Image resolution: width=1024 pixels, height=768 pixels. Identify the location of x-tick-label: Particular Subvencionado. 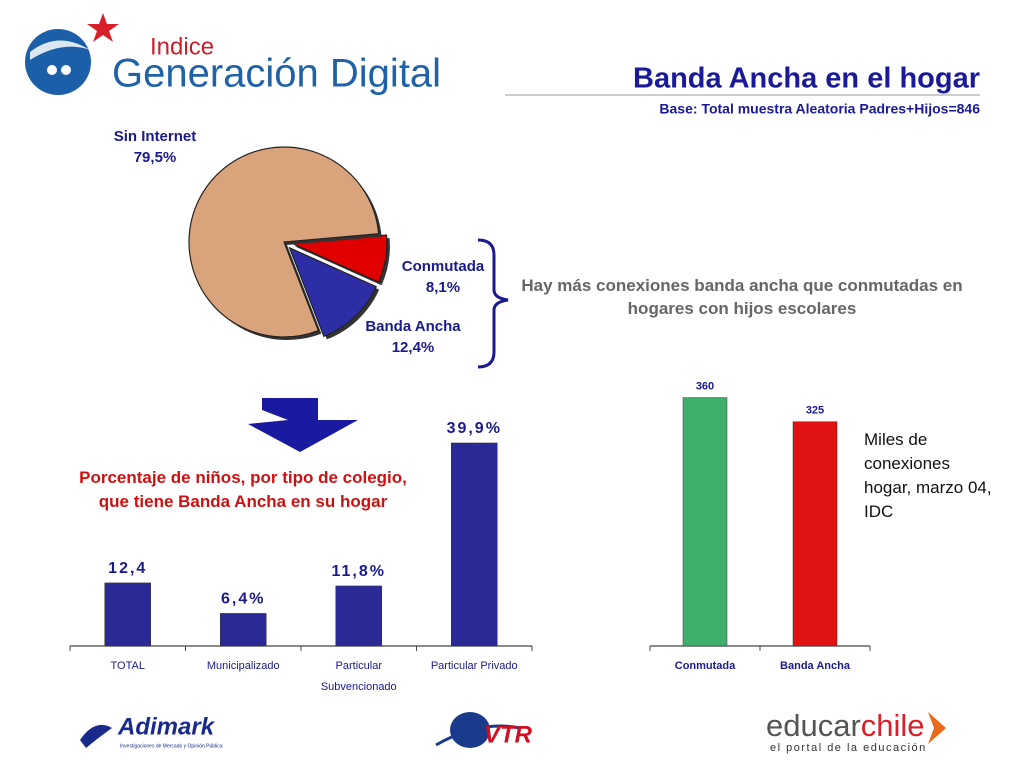
(358, 676).